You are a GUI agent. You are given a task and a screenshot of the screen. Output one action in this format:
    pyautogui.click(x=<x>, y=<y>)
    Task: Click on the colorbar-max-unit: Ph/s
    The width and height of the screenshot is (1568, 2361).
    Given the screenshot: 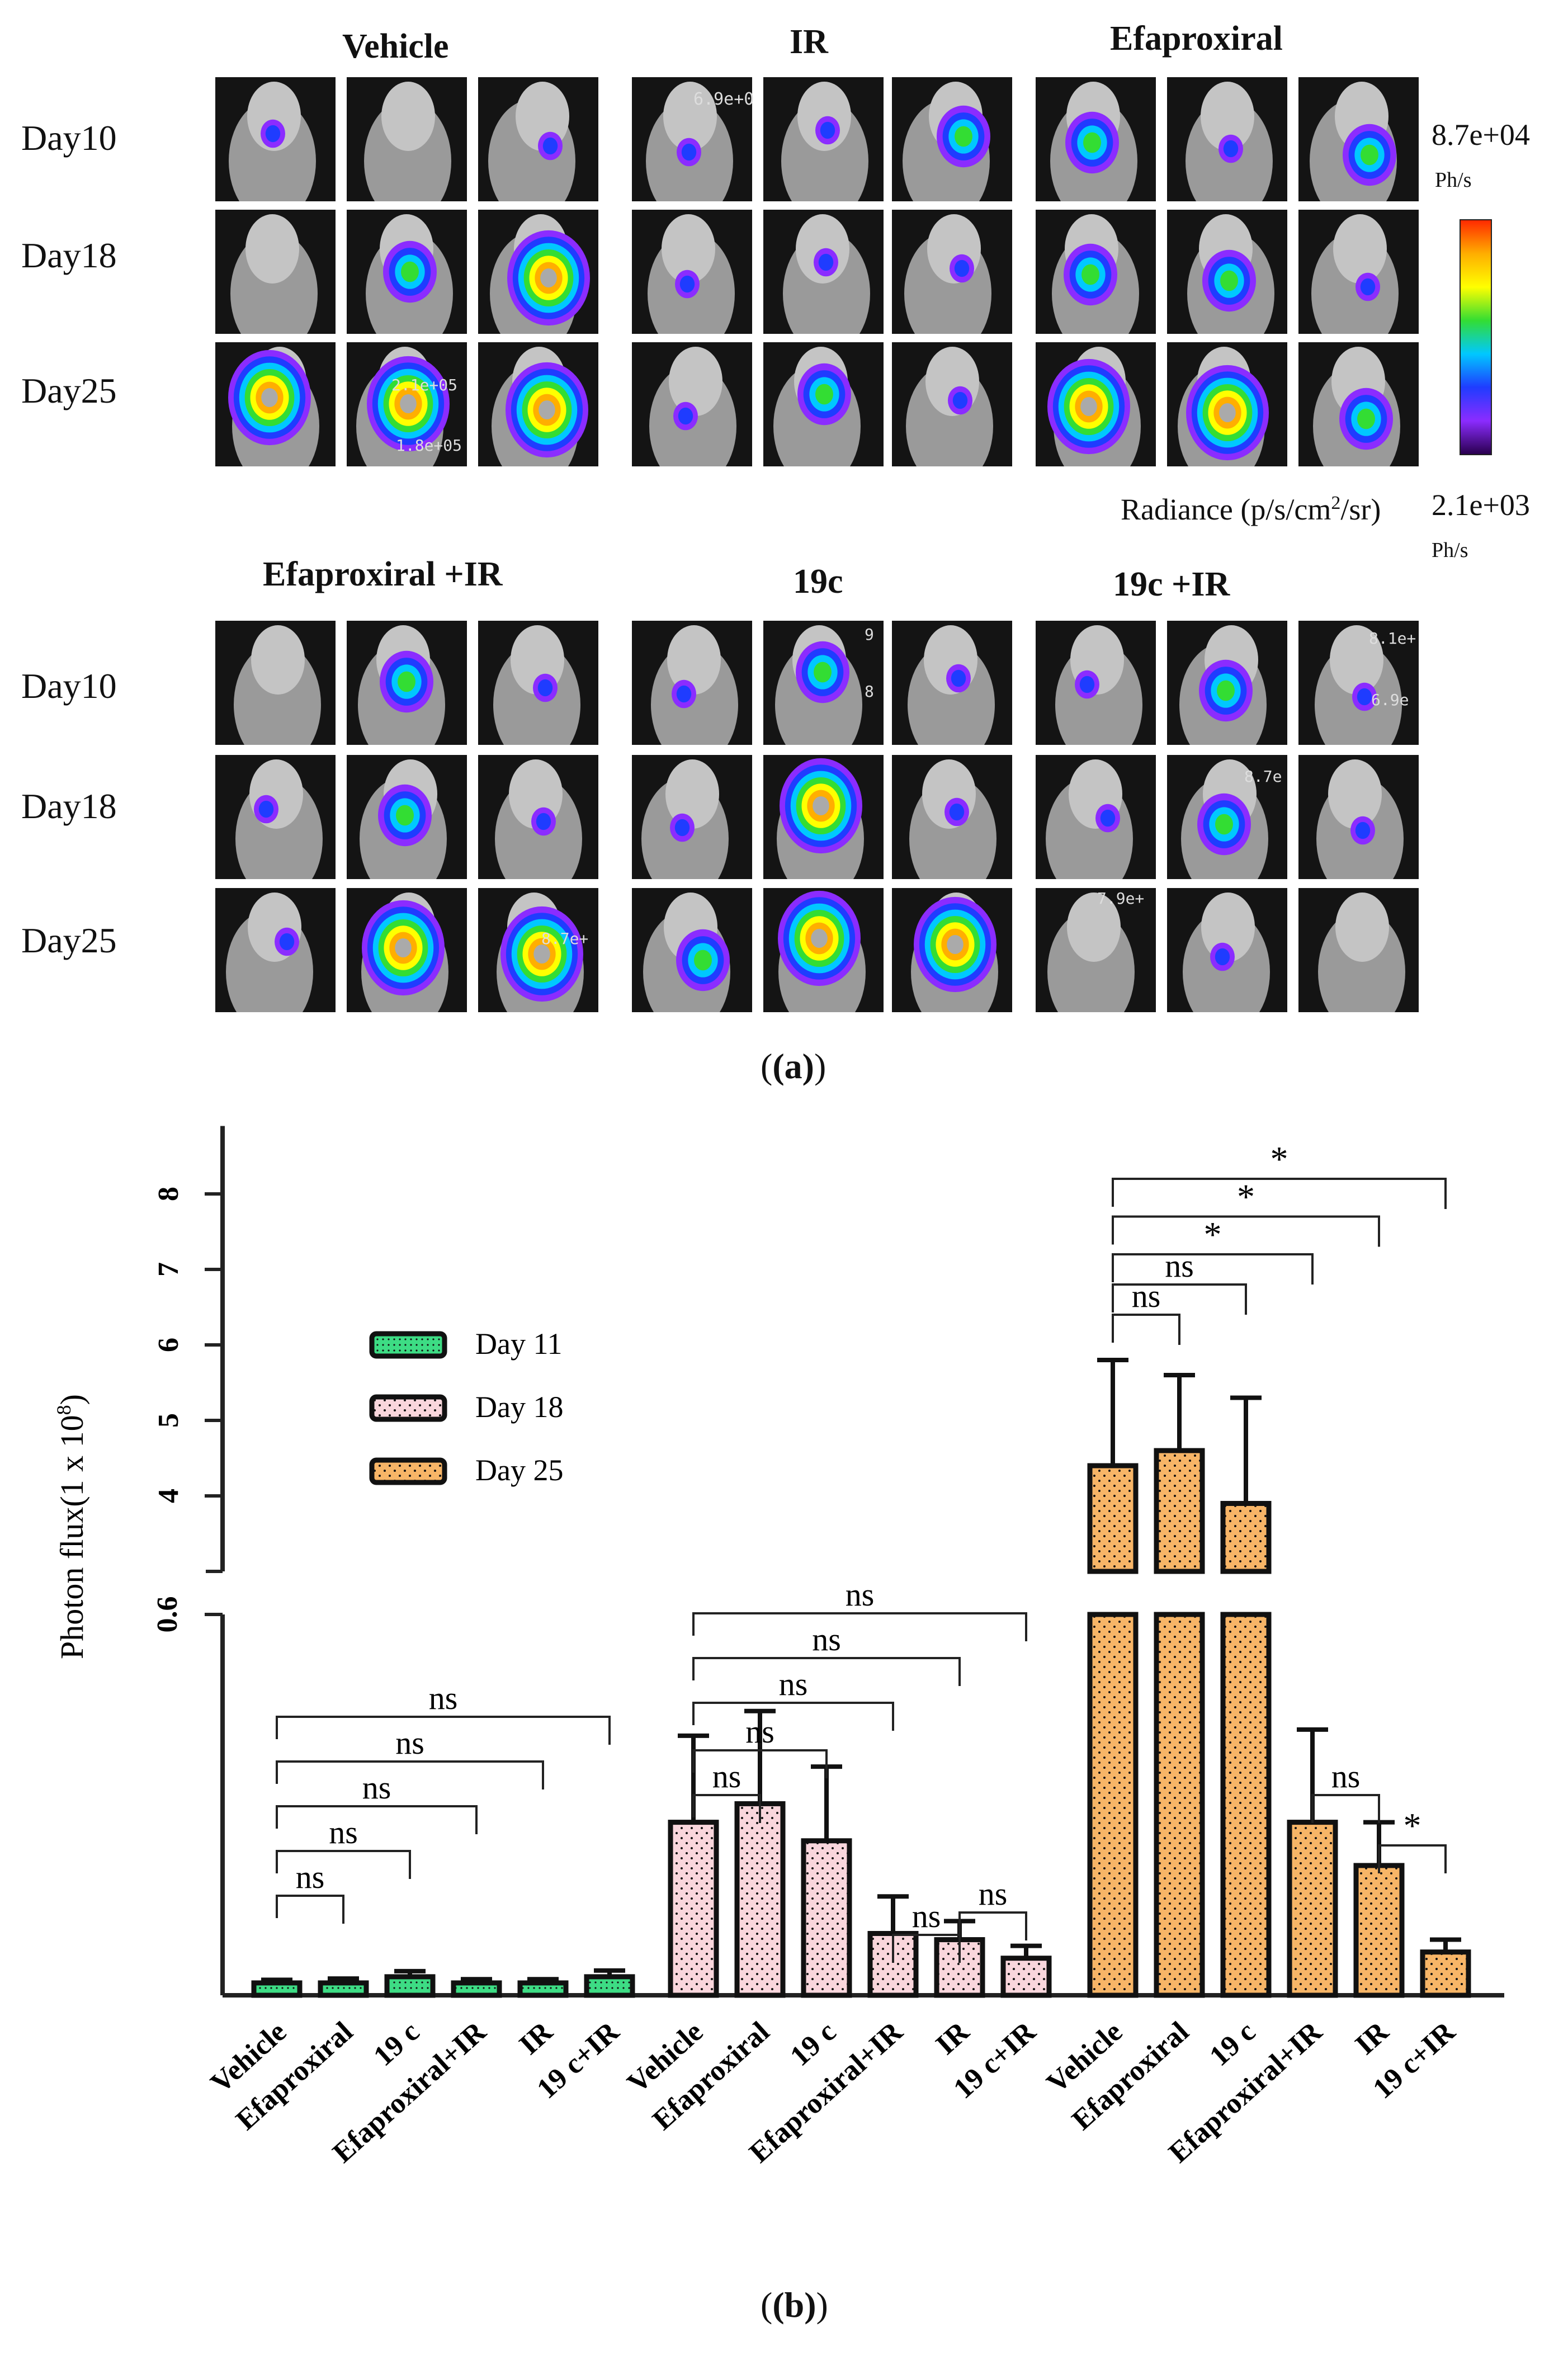 What is the action you would take?
    pyautogui.click(x=1454, y=180)
    